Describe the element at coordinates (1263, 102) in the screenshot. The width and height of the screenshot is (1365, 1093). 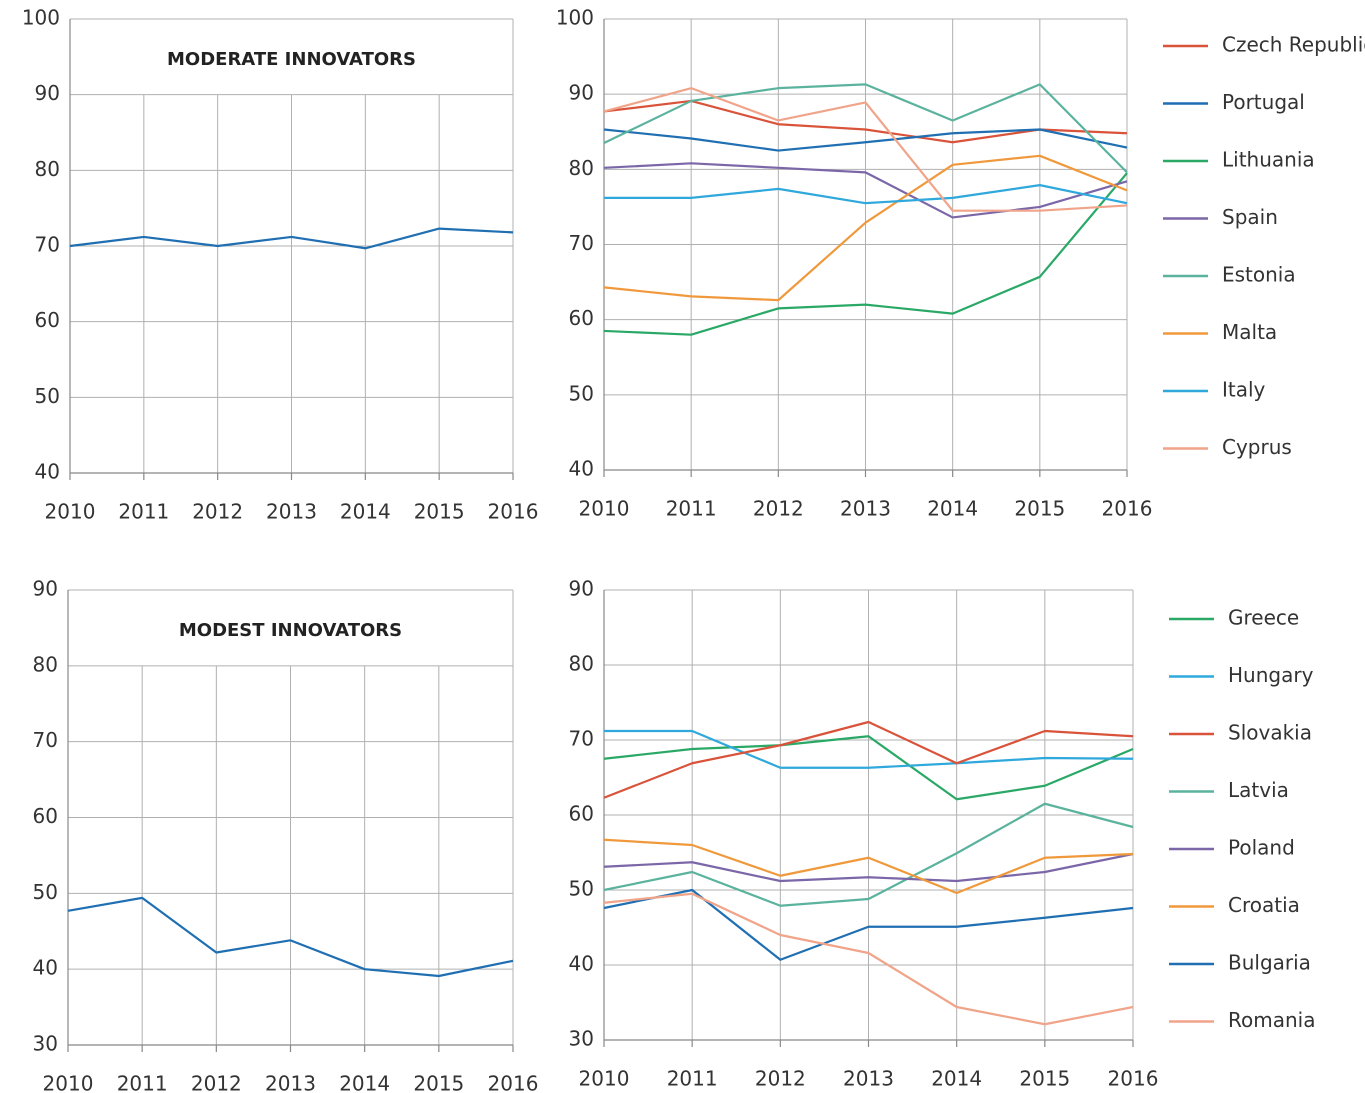
I see `legend-label: Portugal` at that location.